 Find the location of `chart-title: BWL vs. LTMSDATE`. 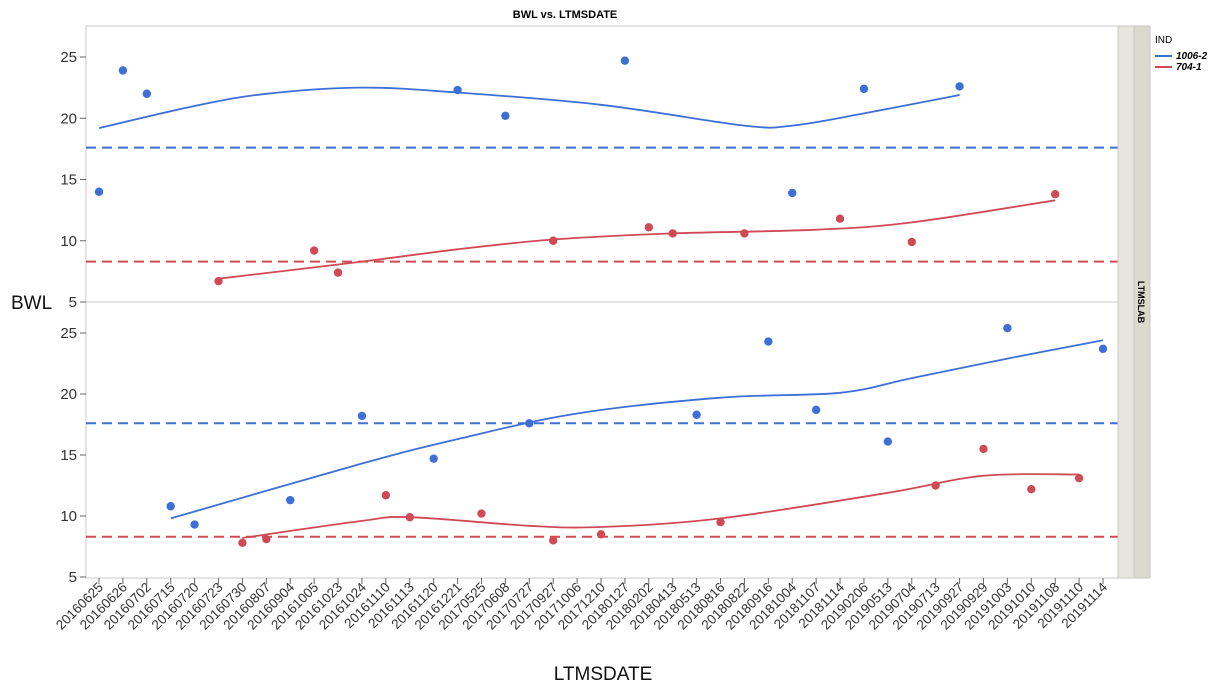

chart-title: BWL vs. LTMSDATE is located at coordinates (565, 15).